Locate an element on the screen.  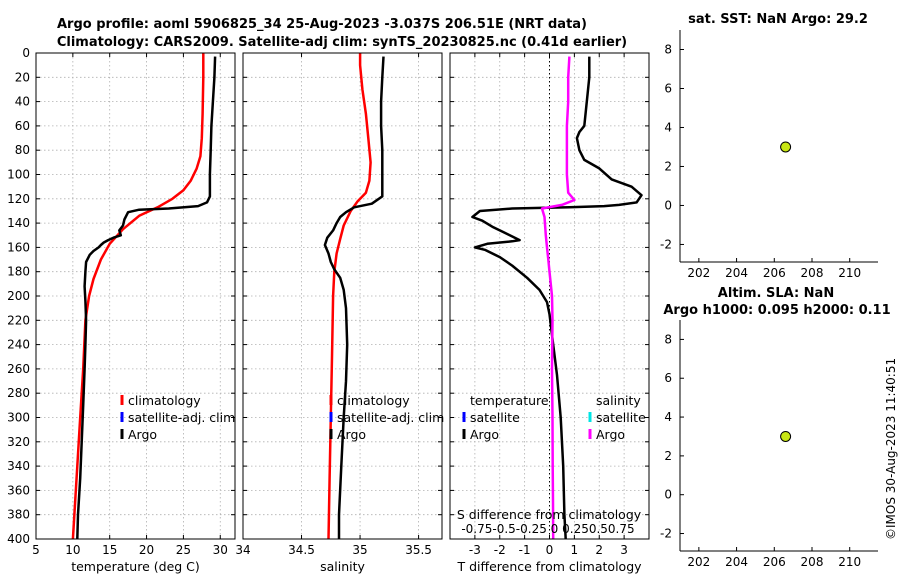
sla-ytick-label: 6 is located at coordinates (668, 378).